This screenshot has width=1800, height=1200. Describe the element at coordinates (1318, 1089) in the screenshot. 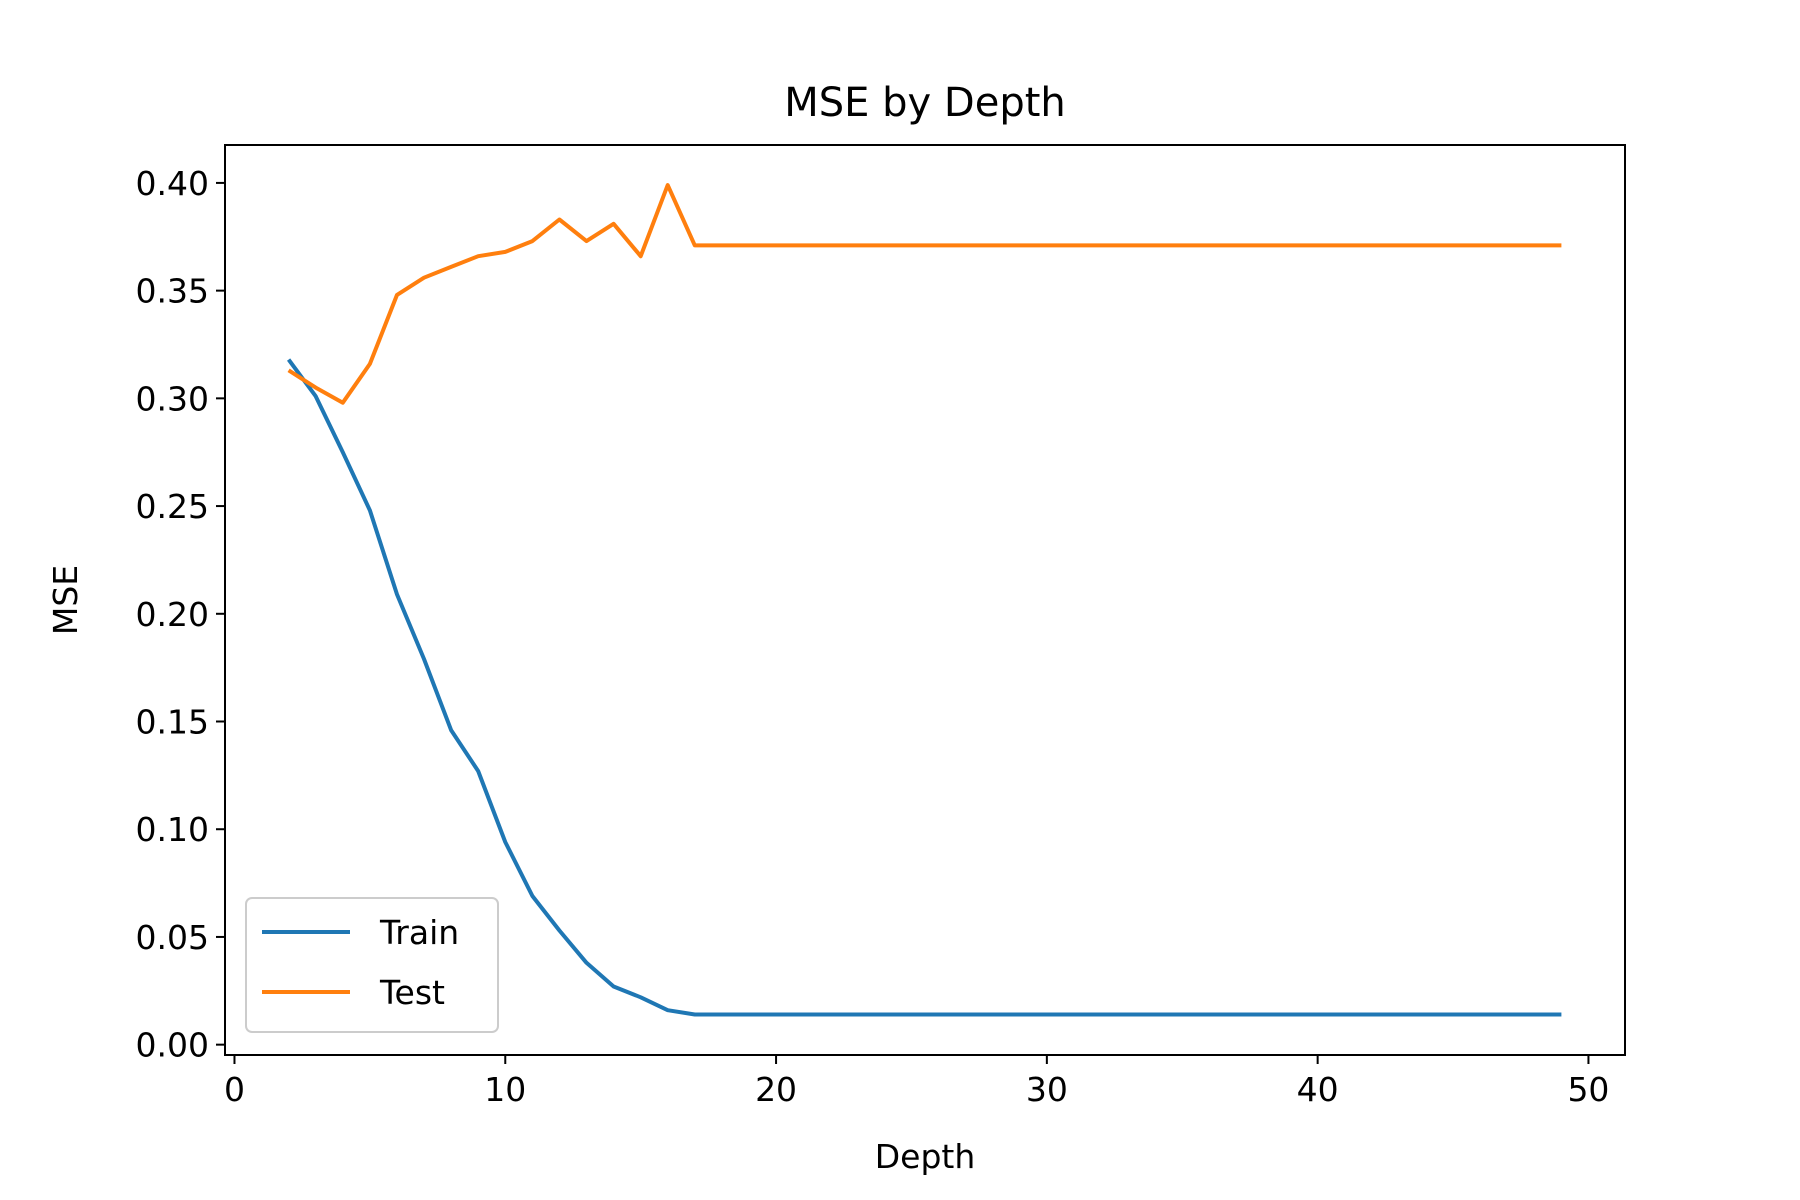

I see `x-tick-label: 40` at that location.